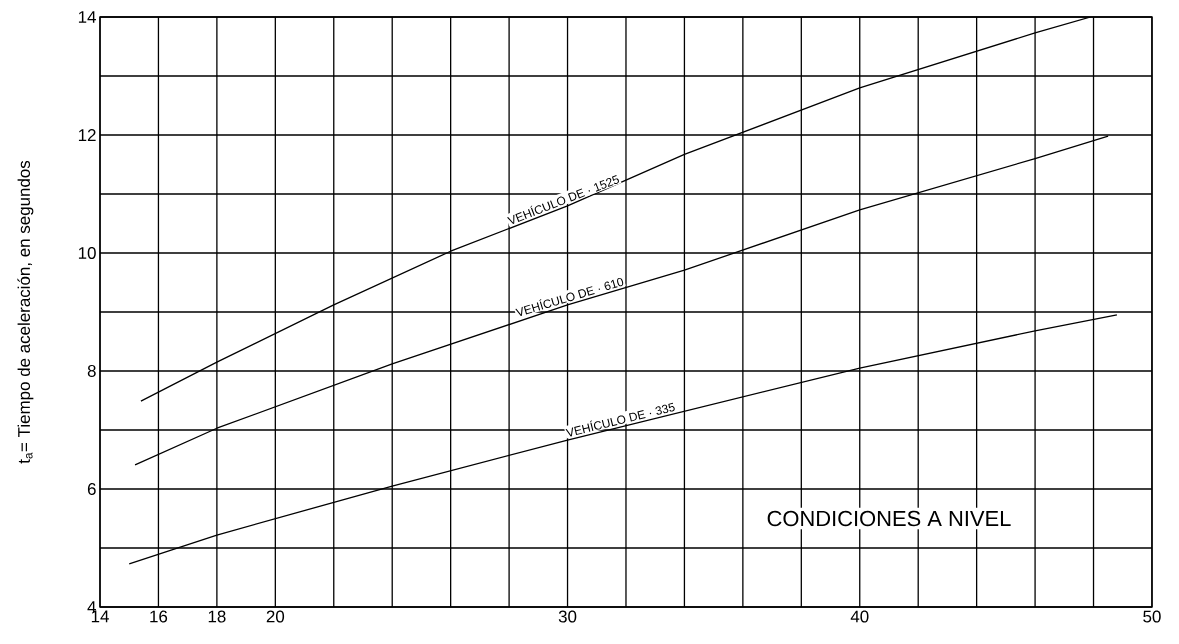  Describe the element at coordinates (25, 312) in the screenshot. I see `y-axis-title: t$_{a}$= Tiempo de aceleración, en segundos` at that location.